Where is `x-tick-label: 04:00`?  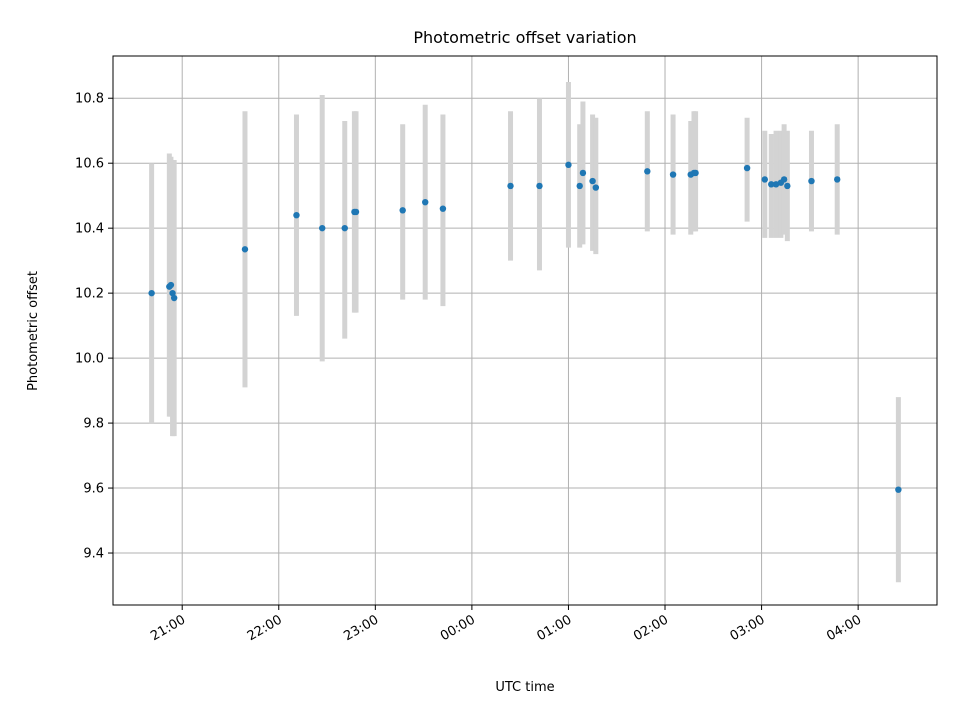
x-tick-label: 04:00 is located at coordinates (844, 628).